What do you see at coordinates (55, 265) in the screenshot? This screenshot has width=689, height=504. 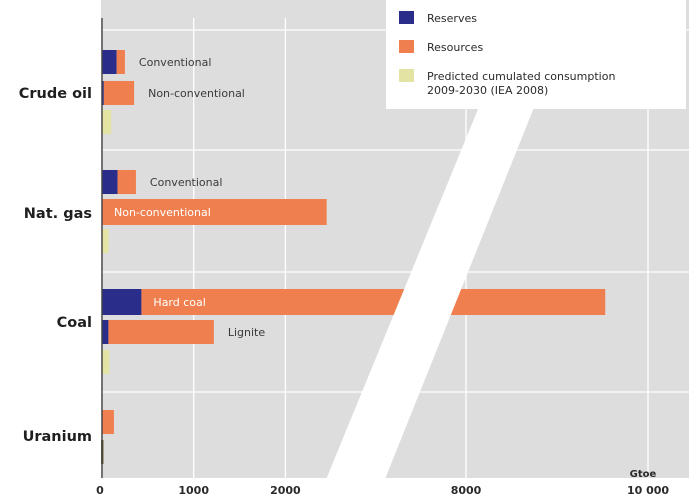 I see `category-labels: Crude oil Nat. gas Coal Uranium` at bounding box center [55, 265].